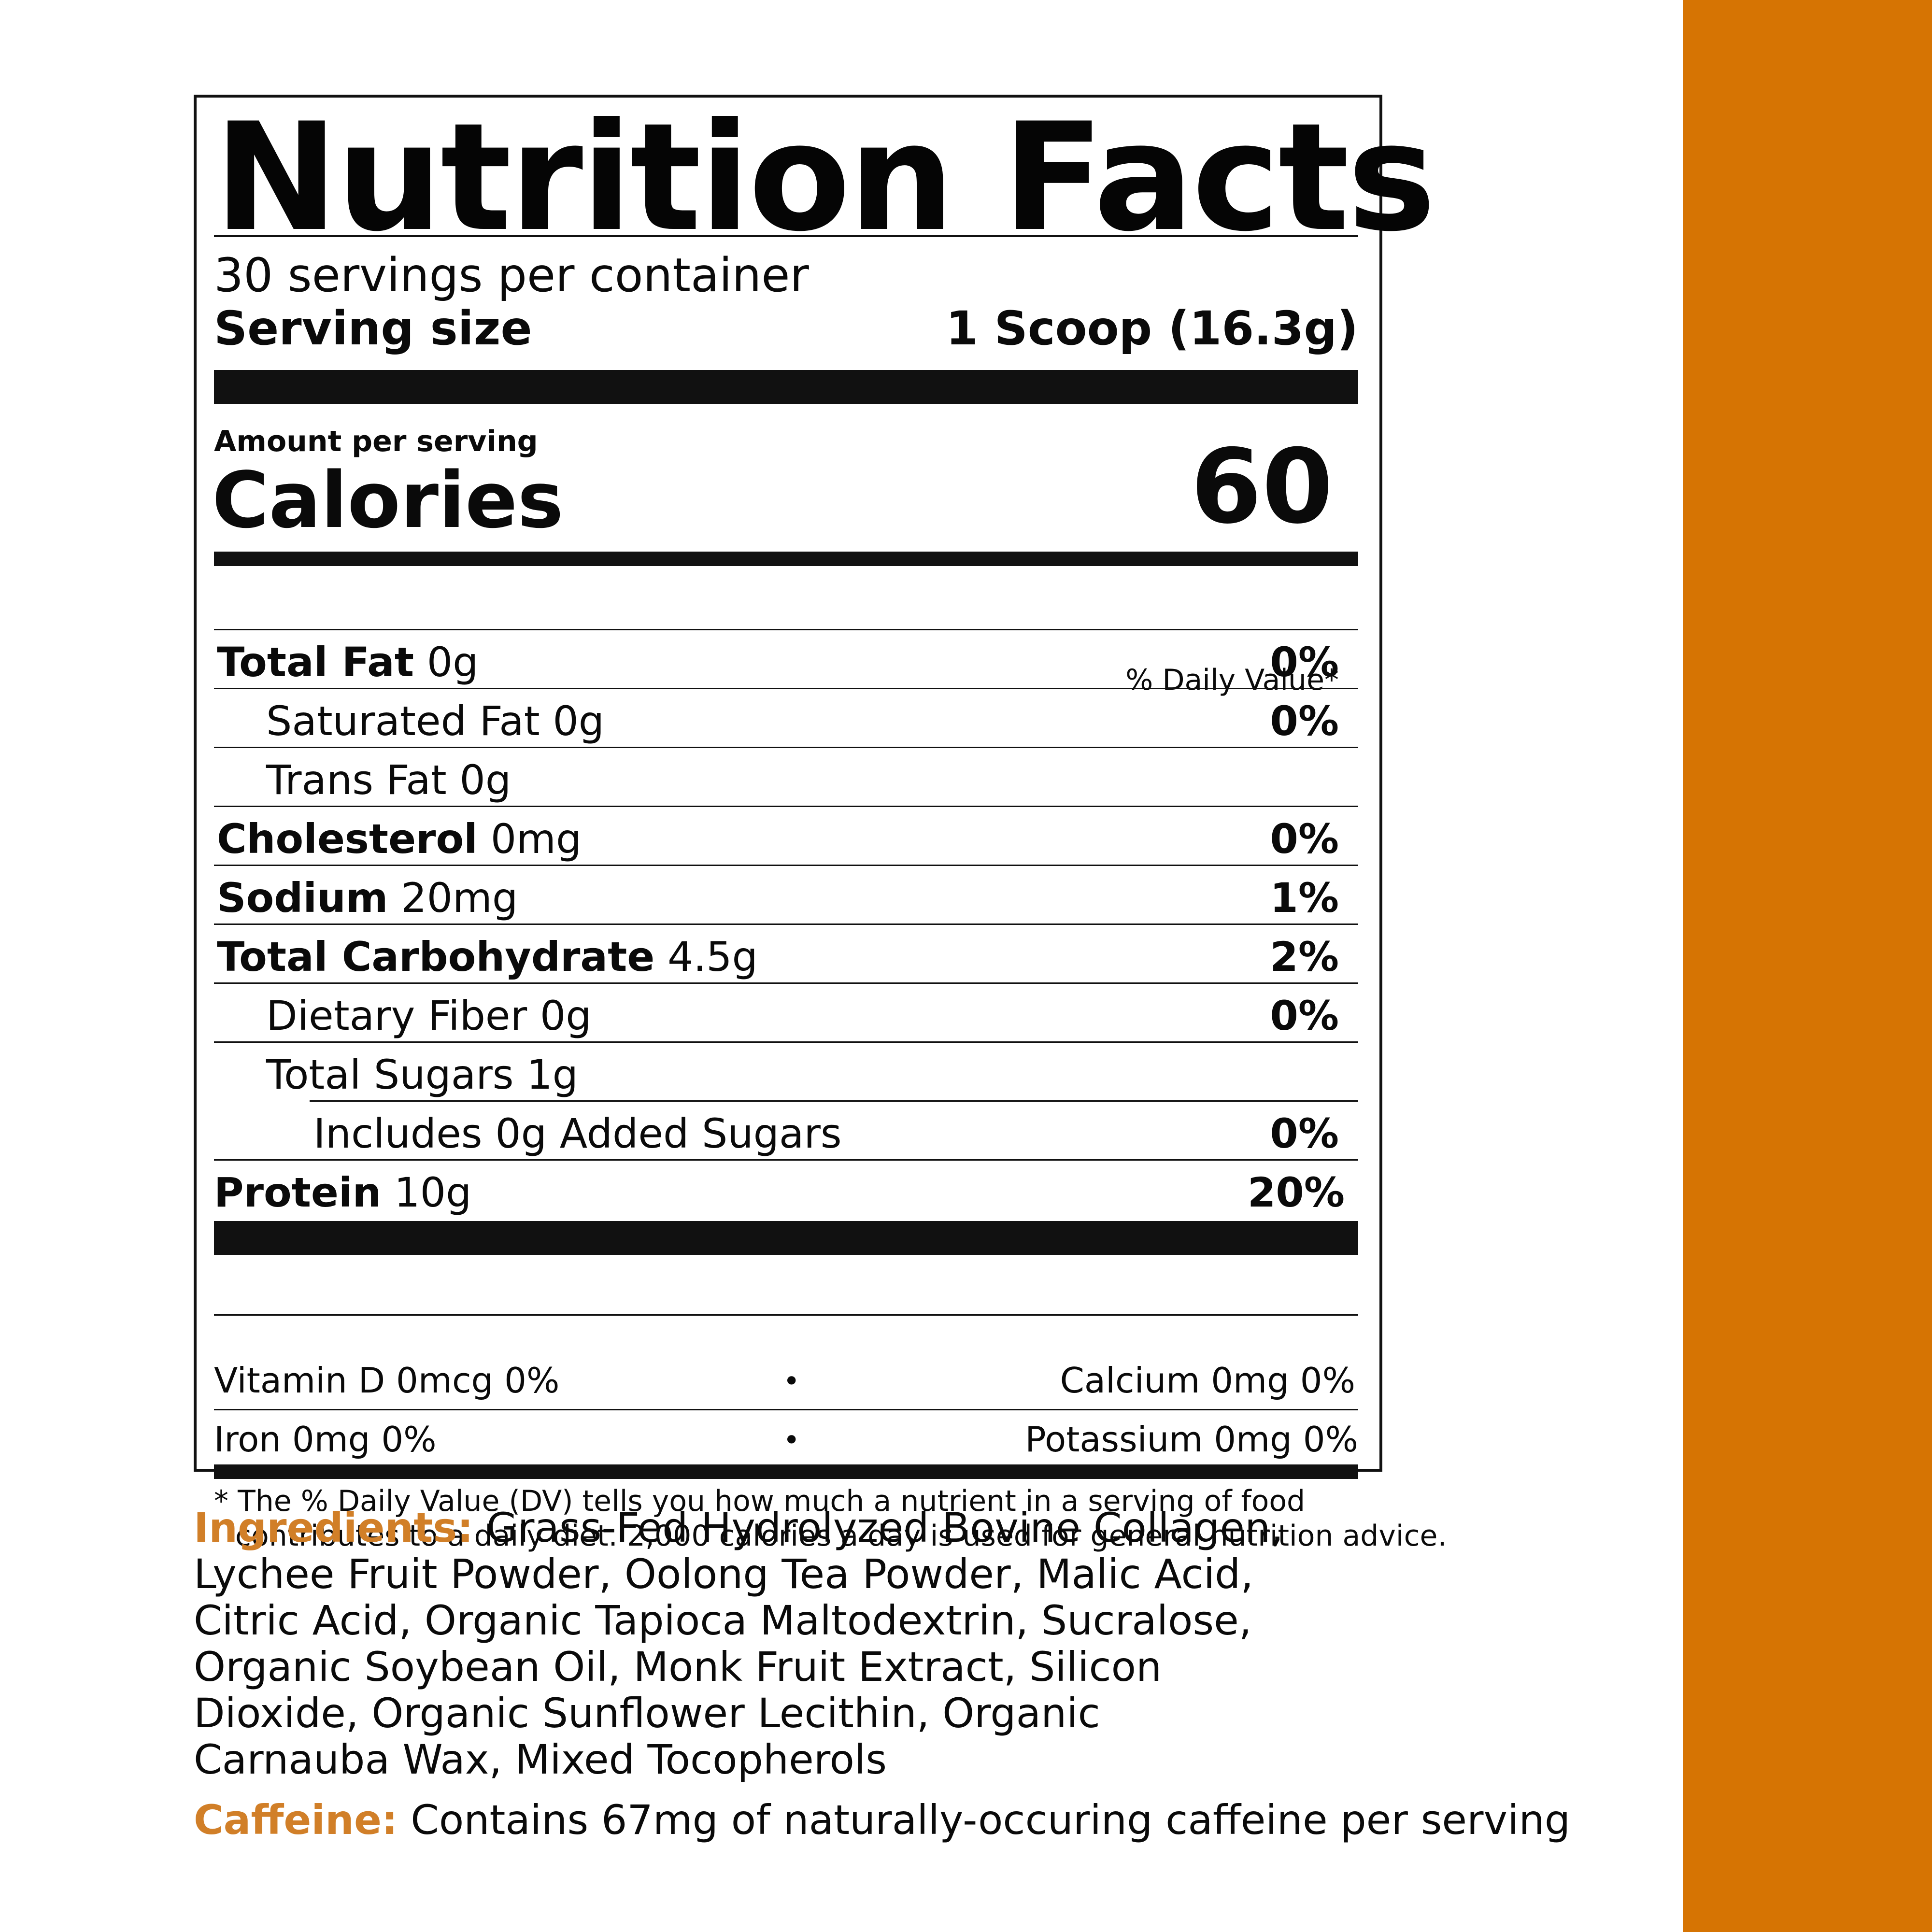 The height and width of the screenshot is (1932, 1932). What do you see at coordinates (436, 956) in the screenshot?
I see `nutrient-name: Total Carbohydrate` at bounding box center [436, 956].